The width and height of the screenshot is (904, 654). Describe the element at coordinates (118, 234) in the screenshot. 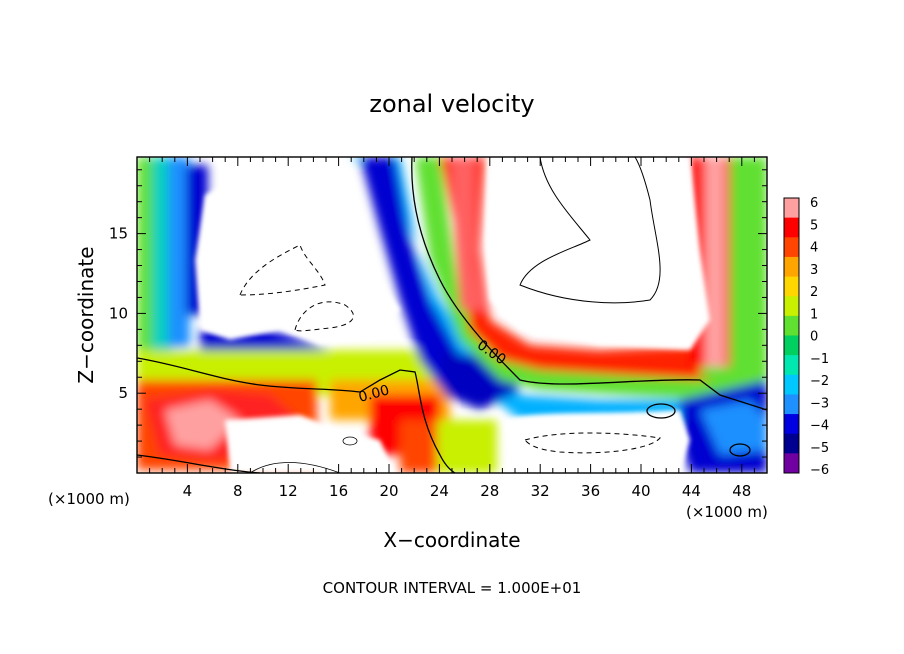

I see `y-tick-label: 15` at that location.